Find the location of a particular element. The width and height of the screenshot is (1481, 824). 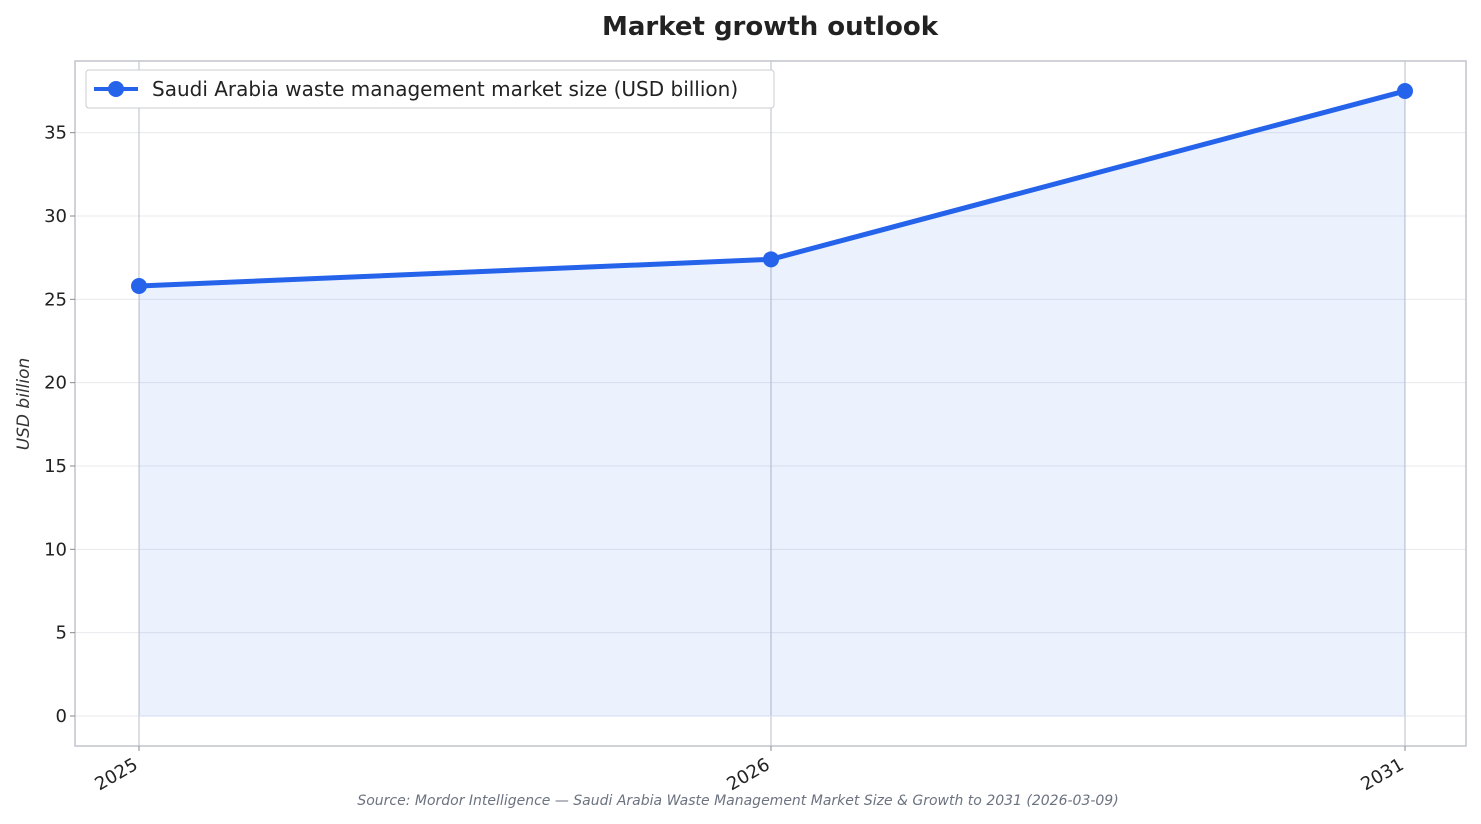

x-tick-label: 2031 is located at coordinates (1382, 774).